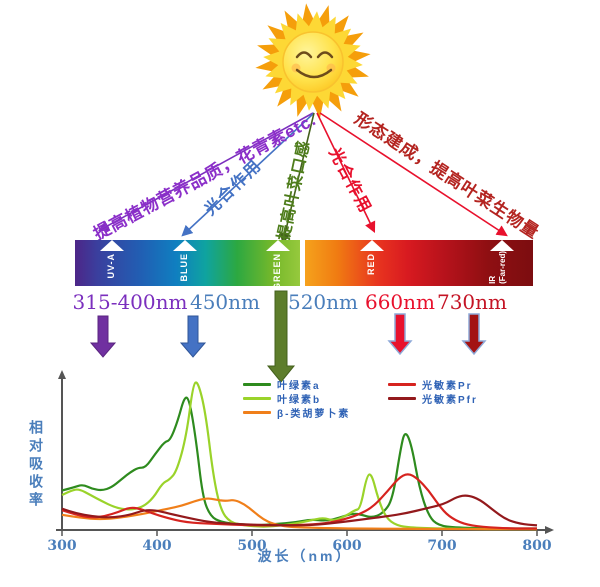 Image resolution: width=600 pixels, height=587 pixels. I want to click on arrow-farred, so click(474, 334).